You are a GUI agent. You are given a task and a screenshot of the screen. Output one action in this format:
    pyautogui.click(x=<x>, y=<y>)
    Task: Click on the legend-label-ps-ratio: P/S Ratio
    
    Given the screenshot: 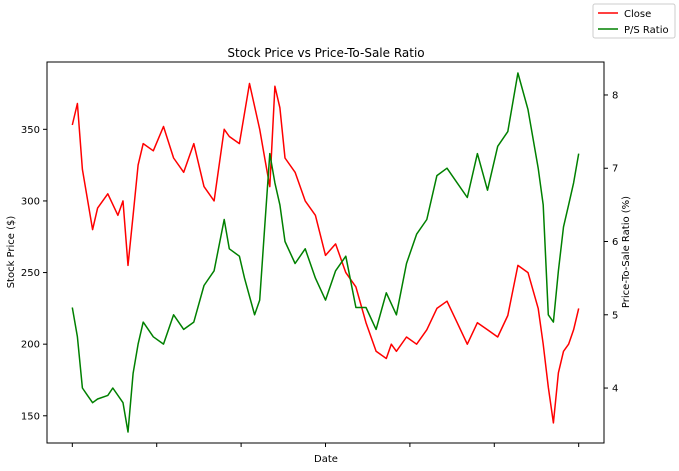 What is the action you would take?
    pyautogui.click(x=646, y=30)
    